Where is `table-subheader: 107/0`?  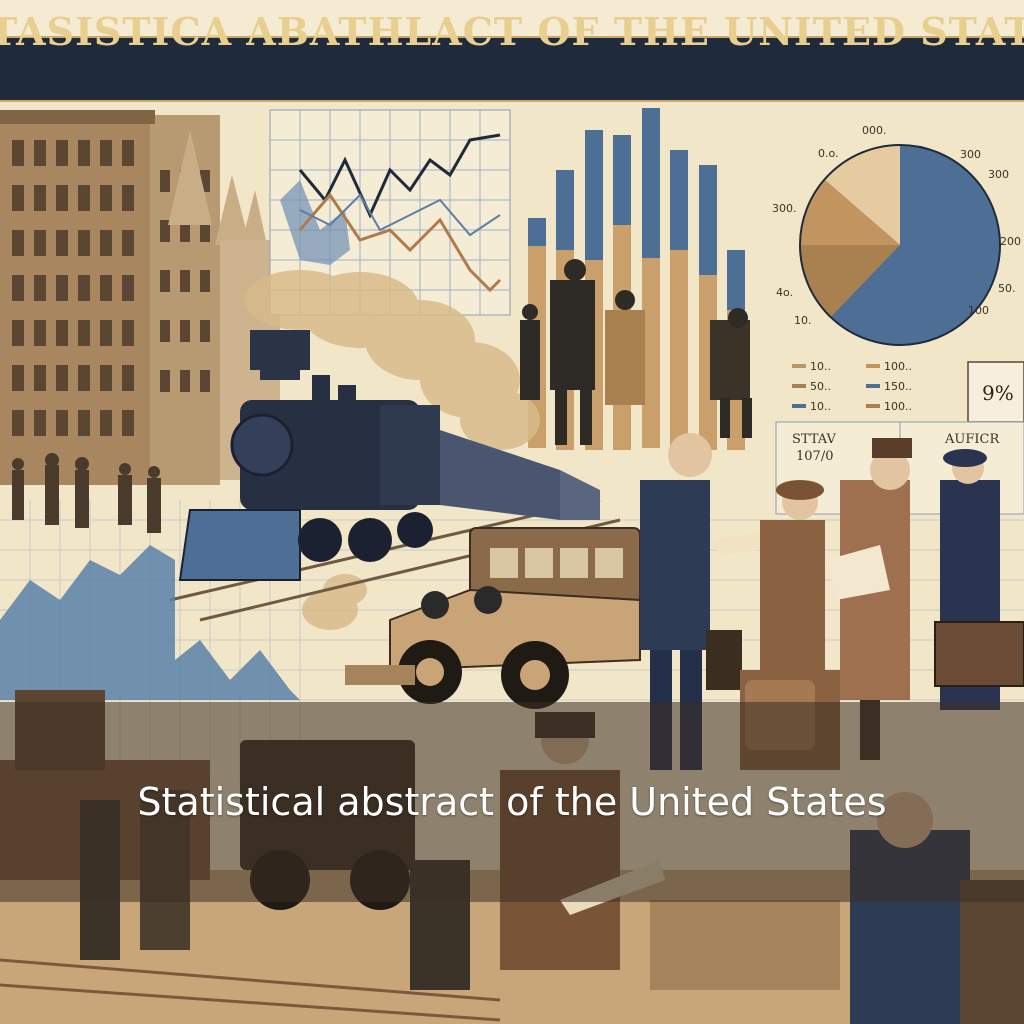
table-subheader: 107/0 is located at coordinates (814, 456).